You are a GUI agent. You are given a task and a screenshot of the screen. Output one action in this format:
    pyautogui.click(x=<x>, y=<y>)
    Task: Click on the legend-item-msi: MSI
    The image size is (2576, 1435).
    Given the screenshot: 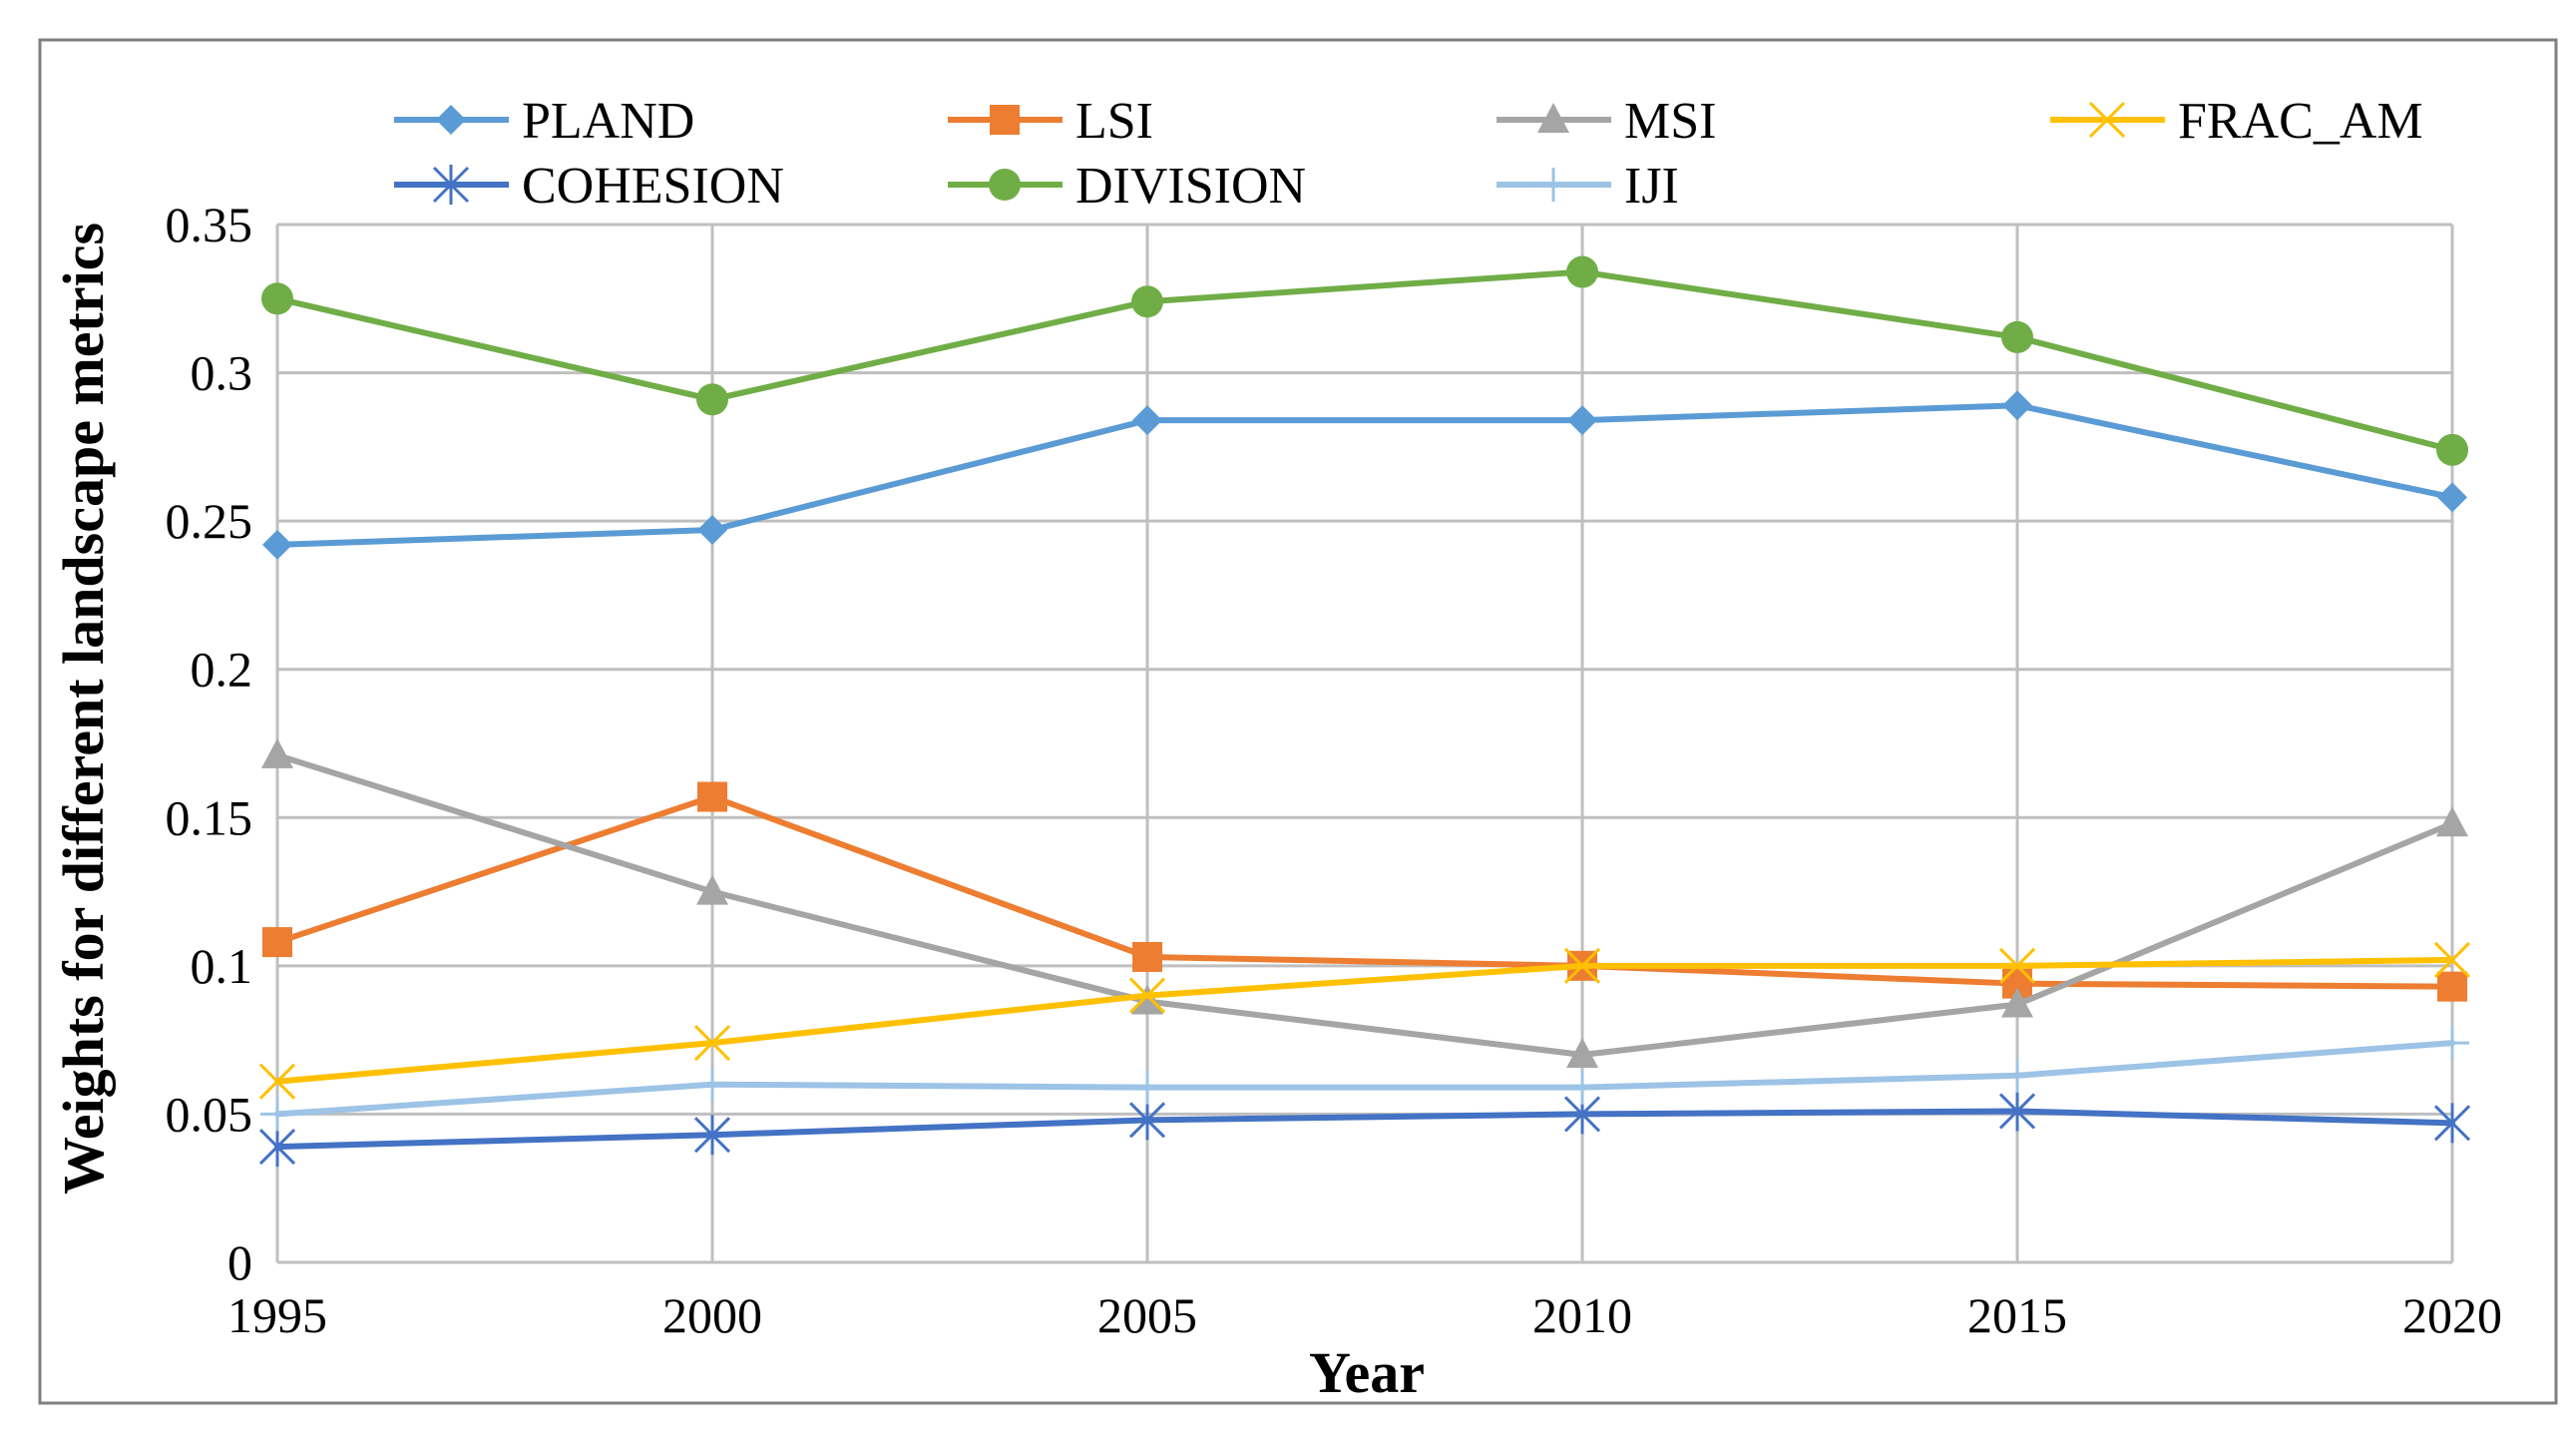 What is the action you would take?
    pyautogui.click(x=1606, y=121)
    